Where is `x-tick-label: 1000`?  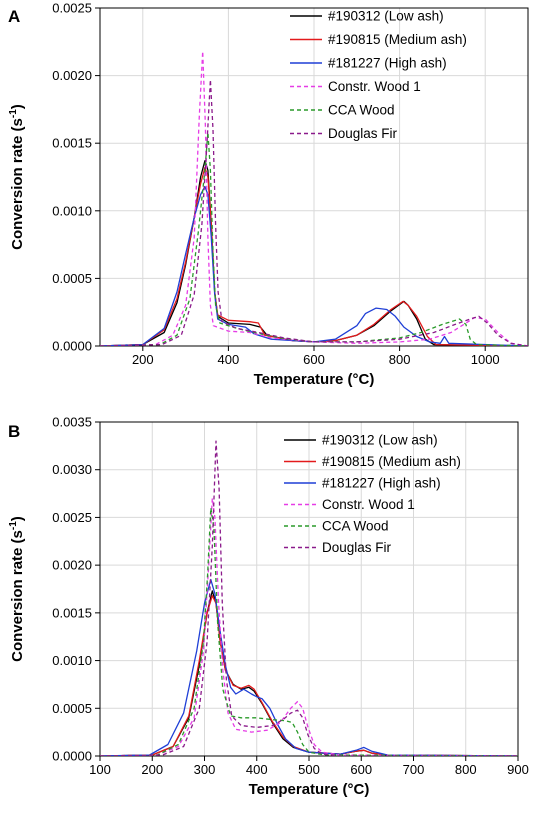
x-tick-label: 1000 is located at coordinates (485, 359).